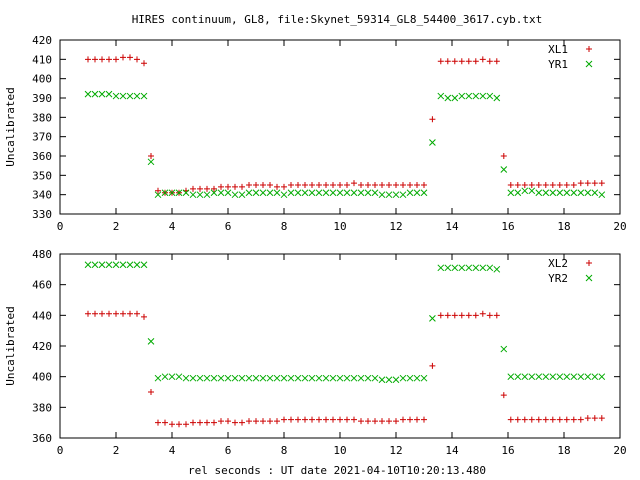  Describe the element at coordinates (10, 345) in the screenshot. I see `y-axis-label: Uncalibrated` at that location.